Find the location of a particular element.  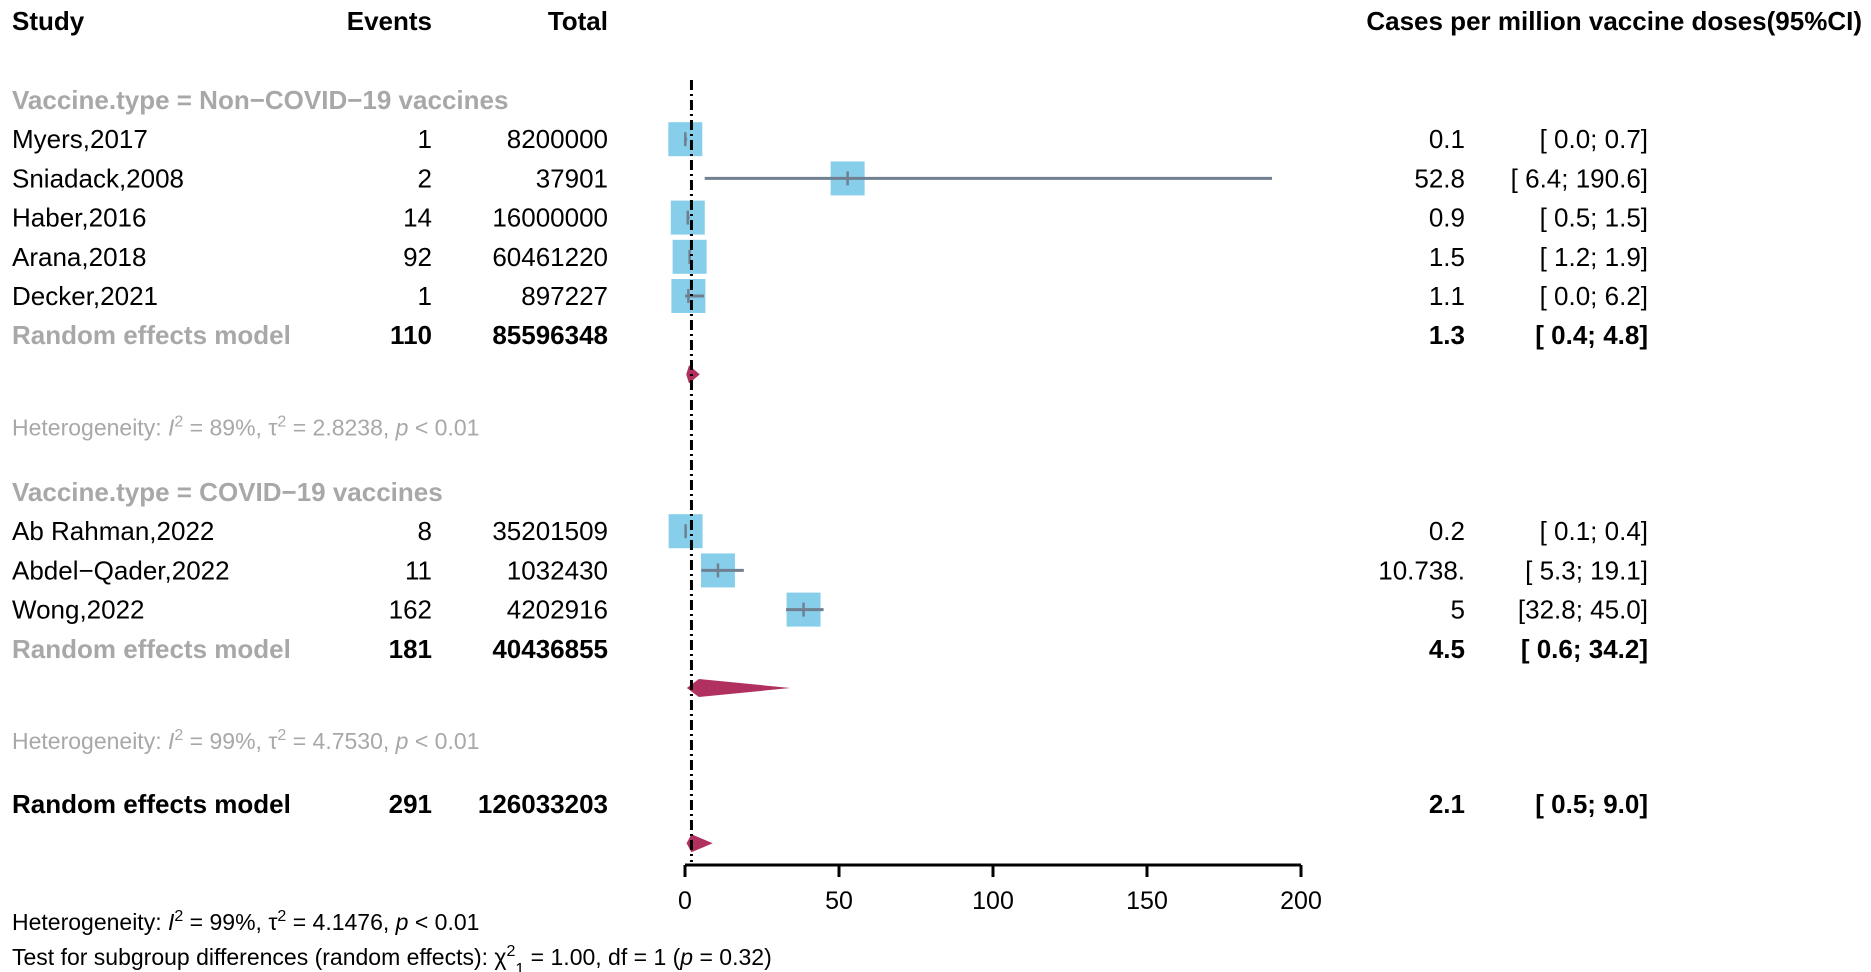

study-ci: [ 5.3; 19.1] is located at coordinates (1586, 570).